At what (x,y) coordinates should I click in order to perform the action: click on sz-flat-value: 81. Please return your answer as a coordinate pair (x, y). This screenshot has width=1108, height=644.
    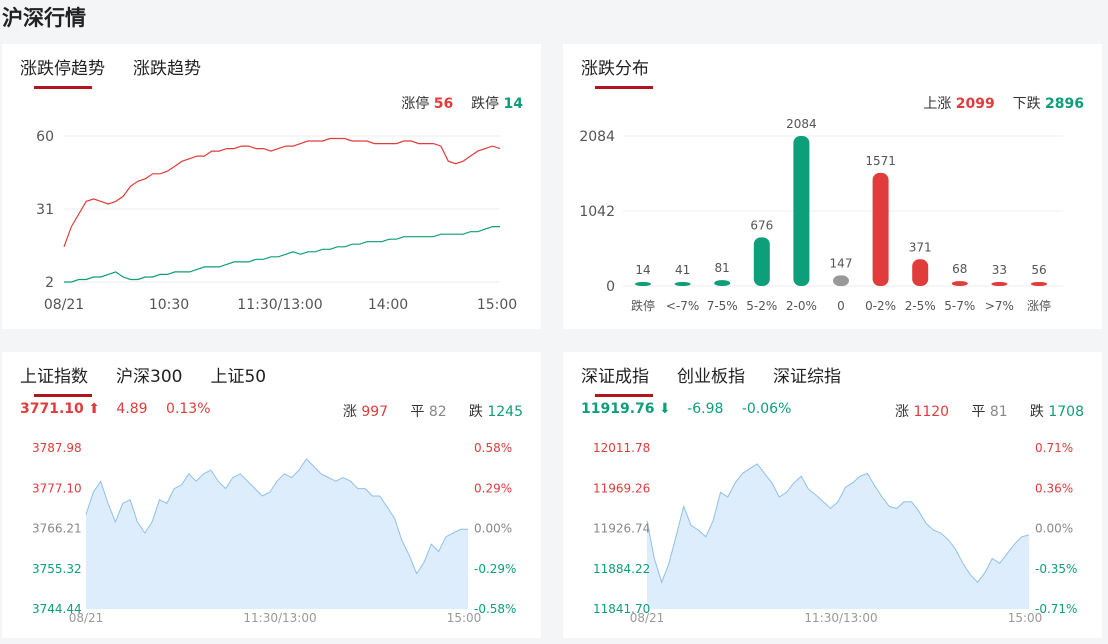
    Looking at the image, I should click on (998, 412).